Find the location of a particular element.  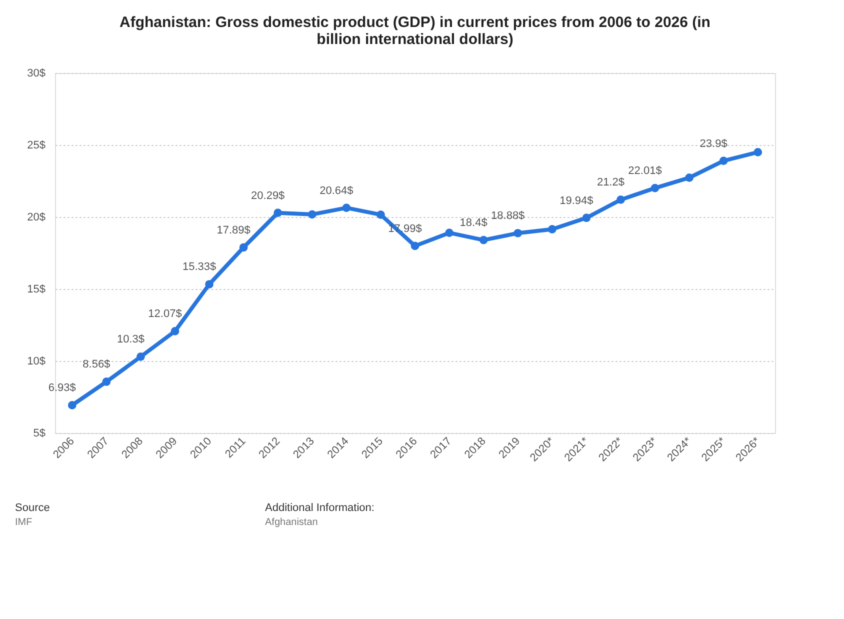

data-label: 15.33$ is located at coordinates (199, 267).